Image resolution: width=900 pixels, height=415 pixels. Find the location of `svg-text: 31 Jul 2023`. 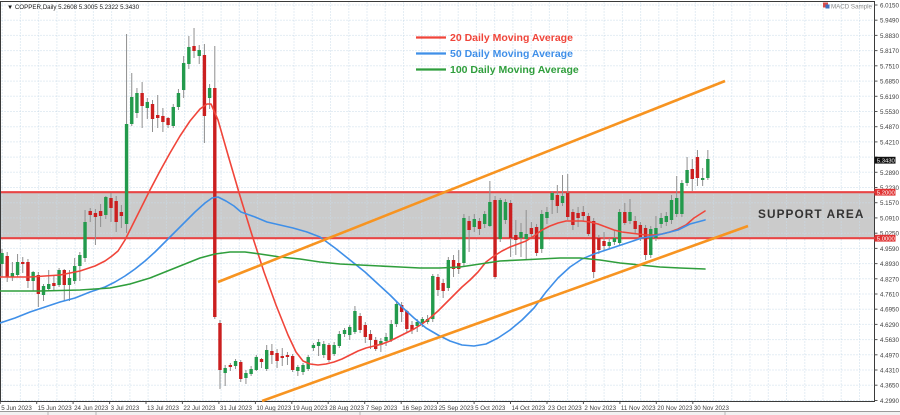

svg-text: 31 Jul 2023 is located at coordinates (236, 408).